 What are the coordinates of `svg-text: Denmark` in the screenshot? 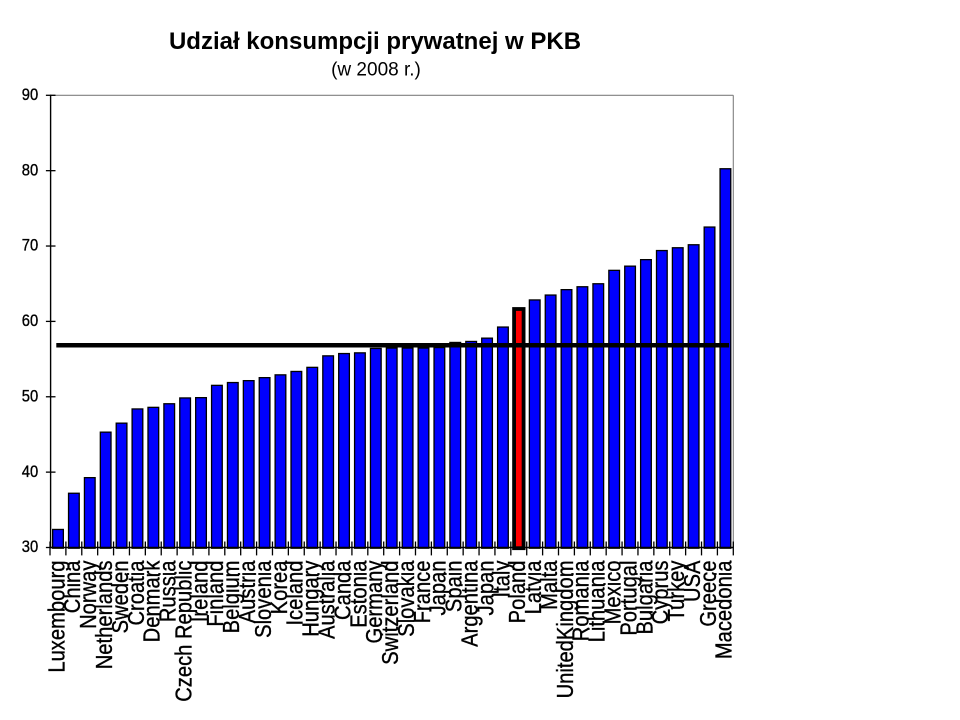 It's located at (151, 601).